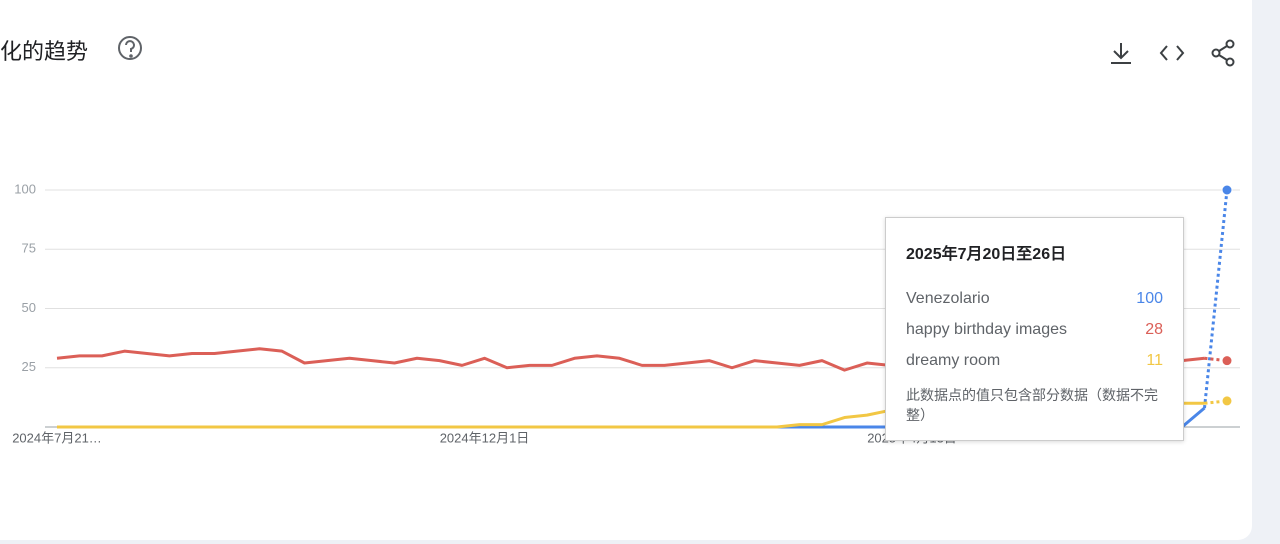 Image resolution: width=1280 pixels, height=544 pixels. What do you see at coordinates (1216, 299) in the screenshot?
I see `partial-segment` at bounding box center [1216, 299].